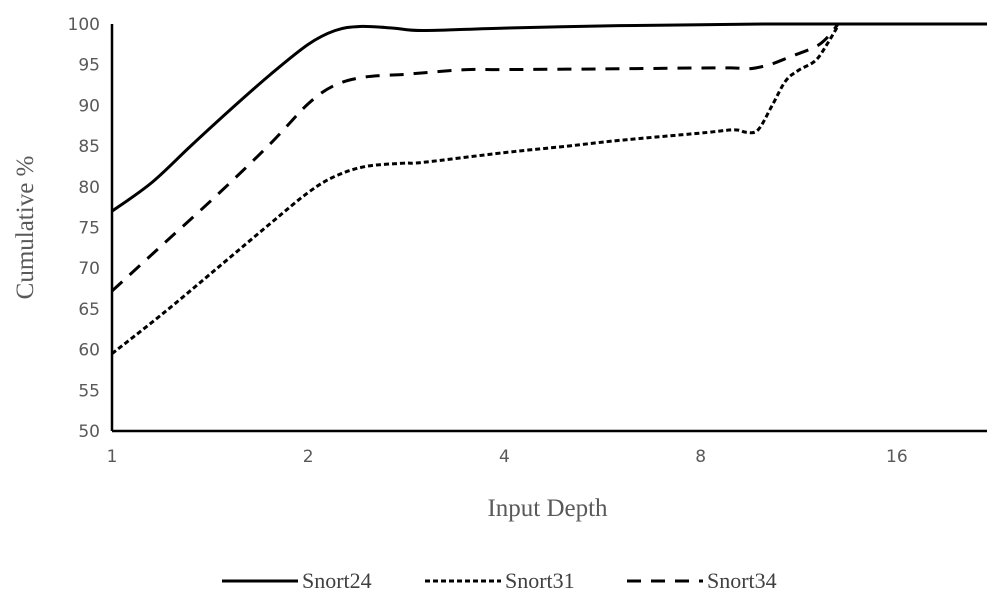  Describe the element at coordinates (89, 229) in the screenshot. I see `y-tick-label: 75` at that location.